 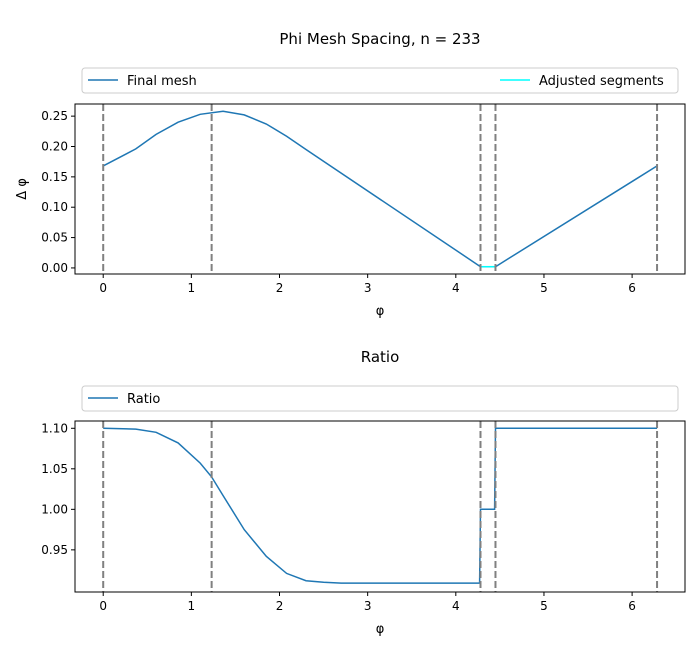 What do you see at coordinates (143, 399) in the screenshot?
I see `legend-label-ratio: Ratio` at bounding box center [143, 399].